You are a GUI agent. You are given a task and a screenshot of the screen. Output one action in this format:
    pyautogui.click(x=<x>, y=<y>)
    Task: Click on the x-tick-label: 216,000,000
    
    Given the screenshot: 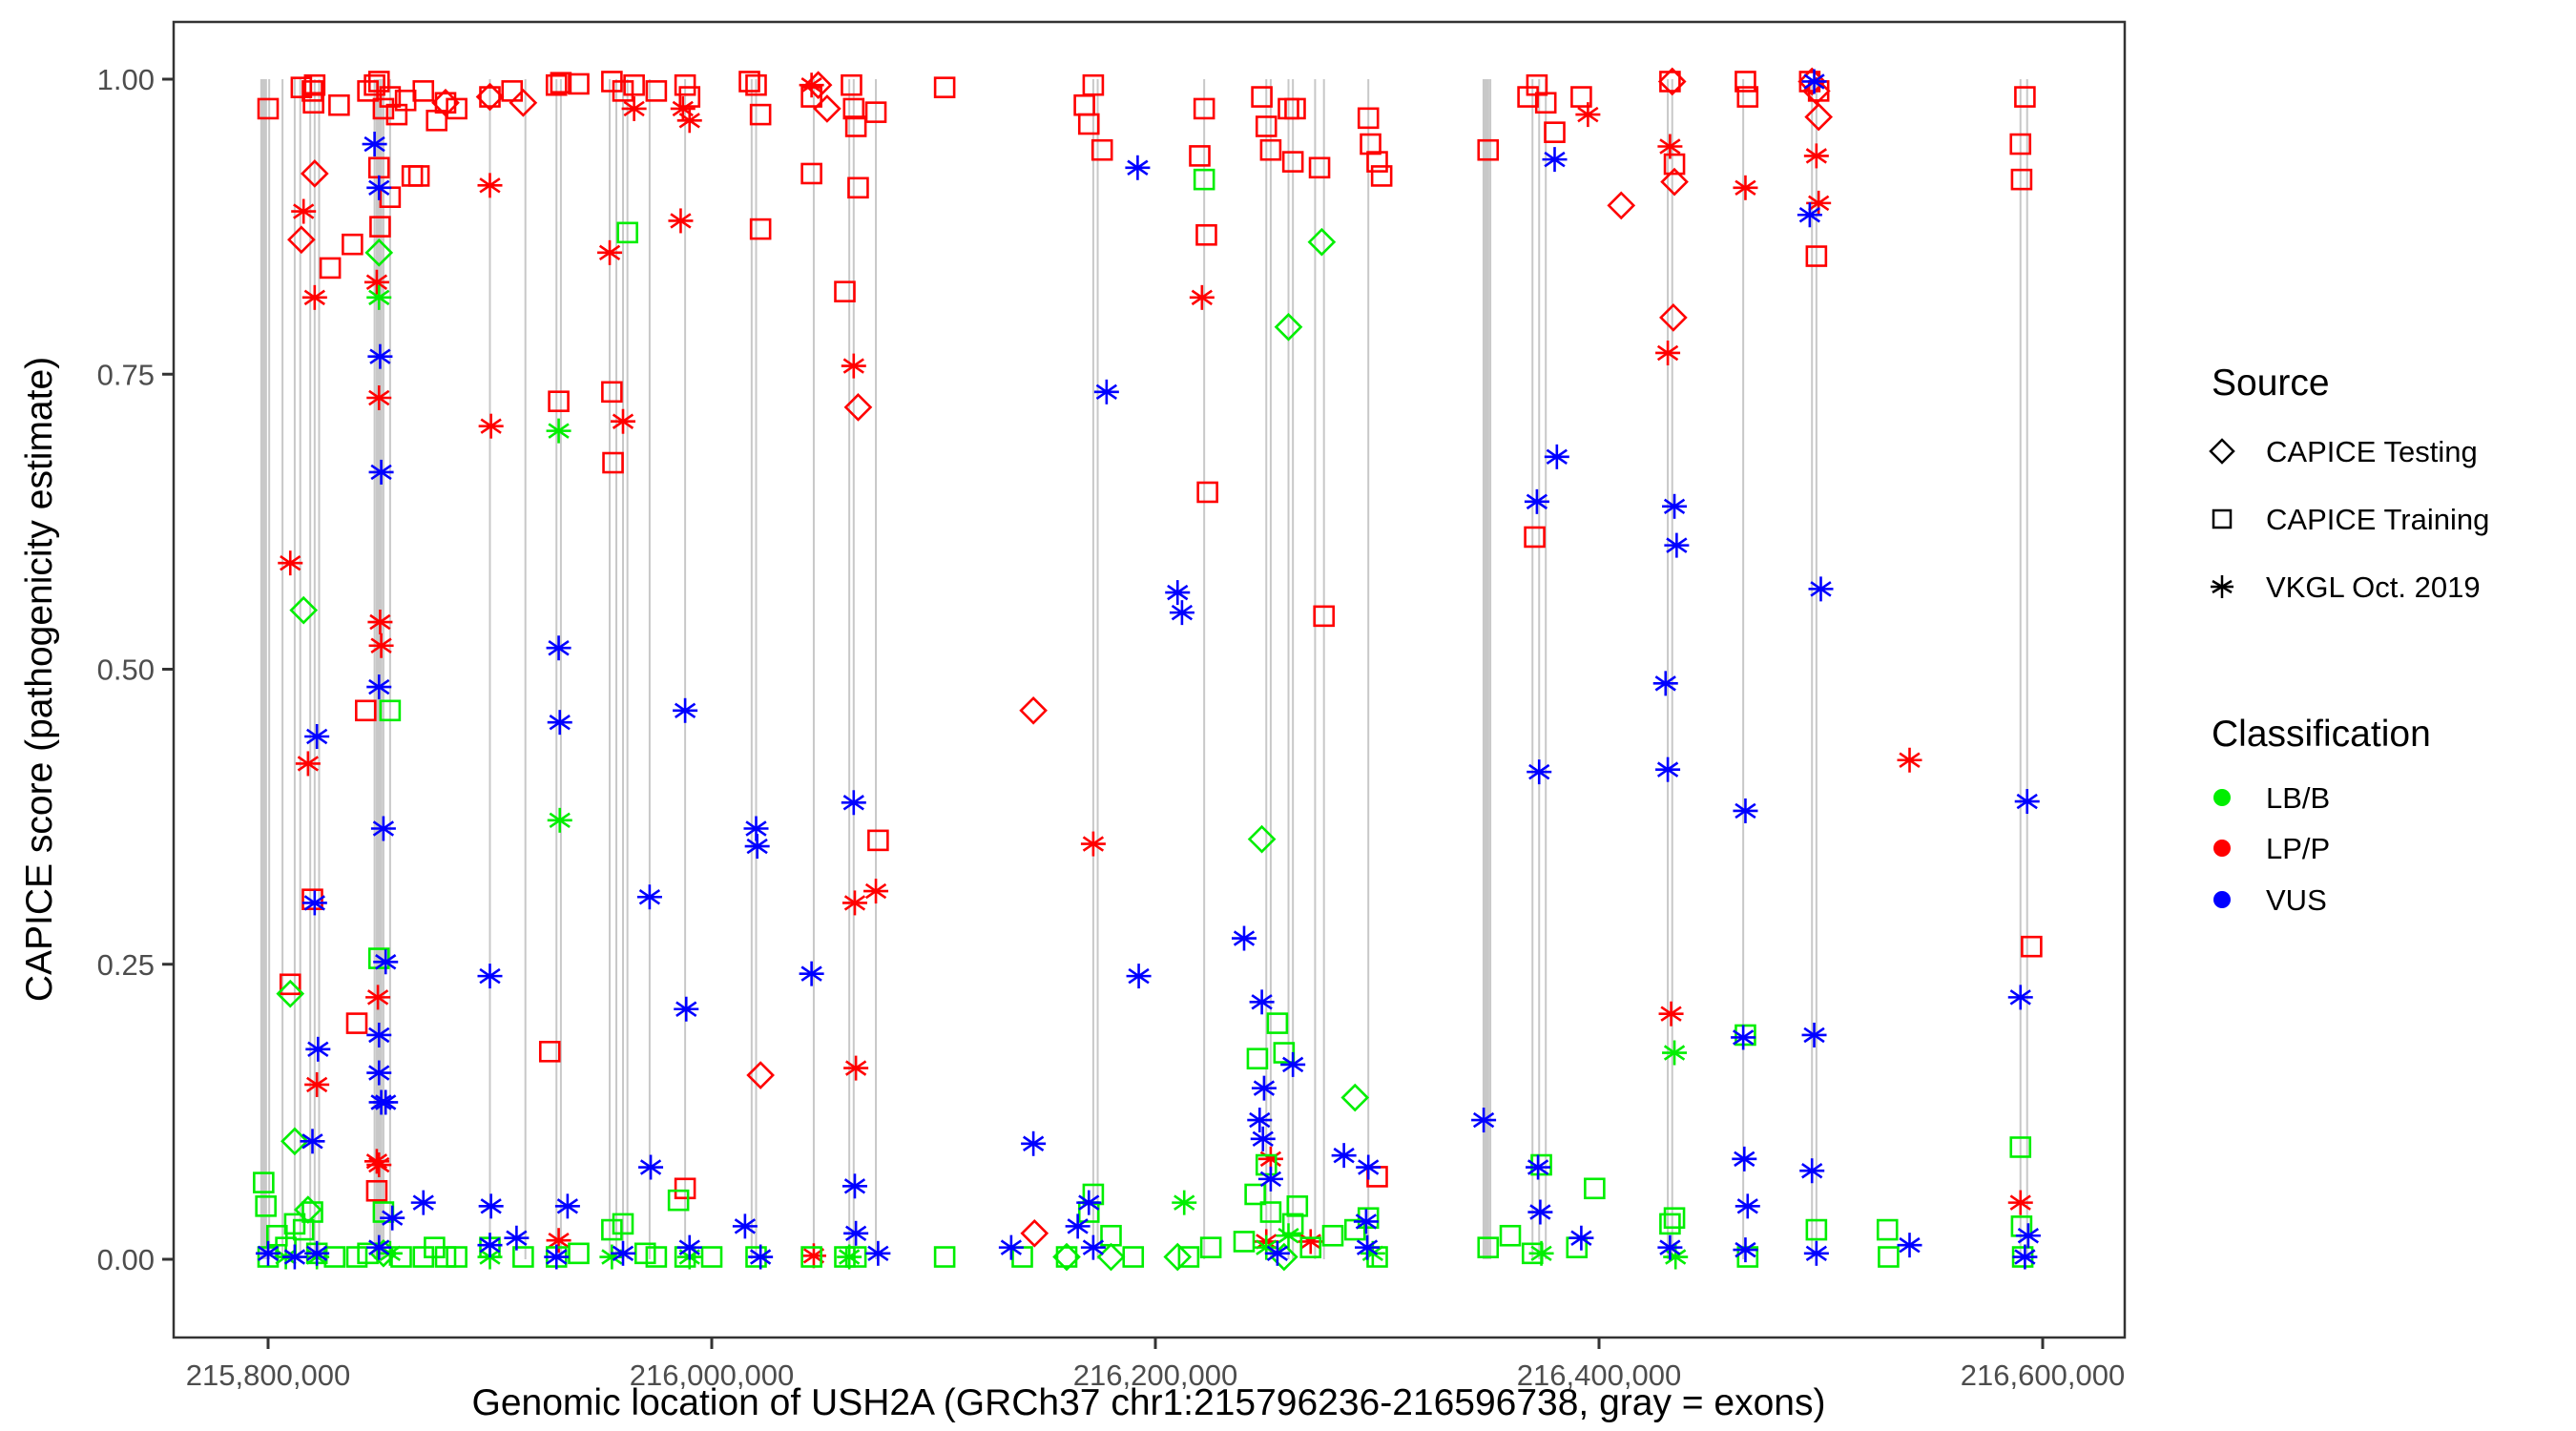 What is the action you would take?
    pyautogui.click(x=712, y=1375)
    